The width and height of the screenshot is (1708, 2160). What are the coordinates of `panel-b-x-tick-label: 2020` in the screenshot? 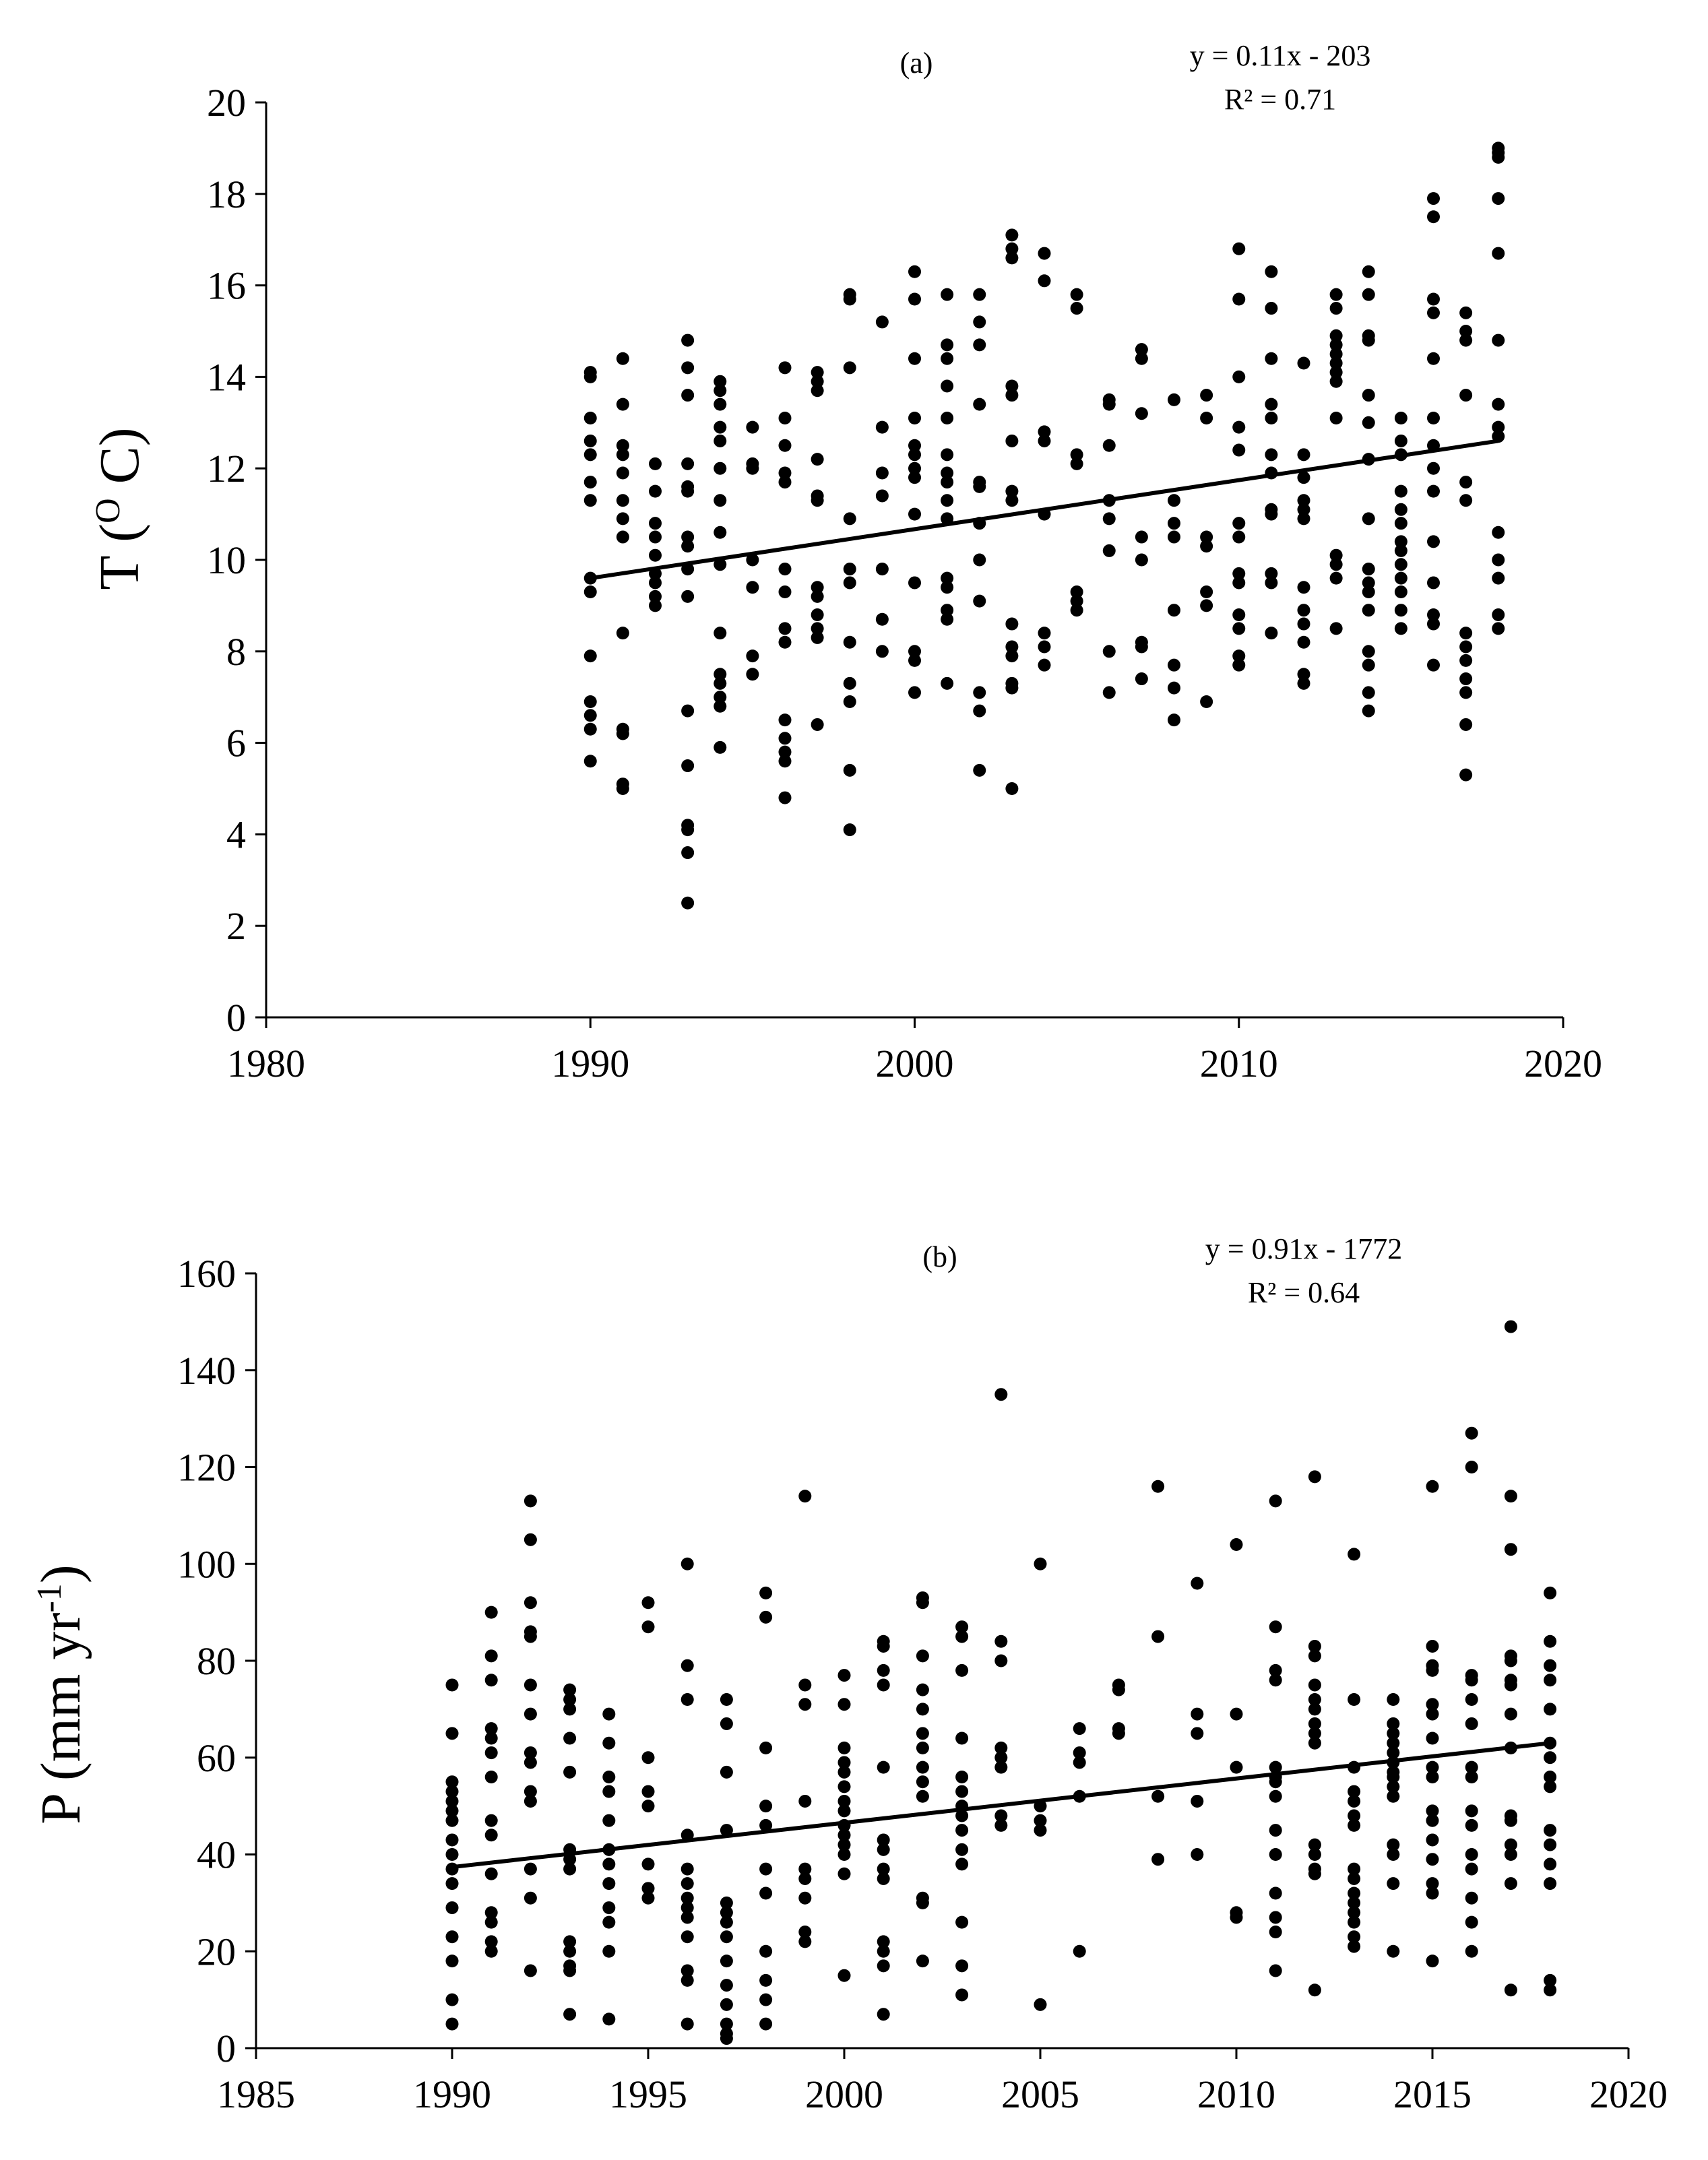 It's located at (1628, 2094).